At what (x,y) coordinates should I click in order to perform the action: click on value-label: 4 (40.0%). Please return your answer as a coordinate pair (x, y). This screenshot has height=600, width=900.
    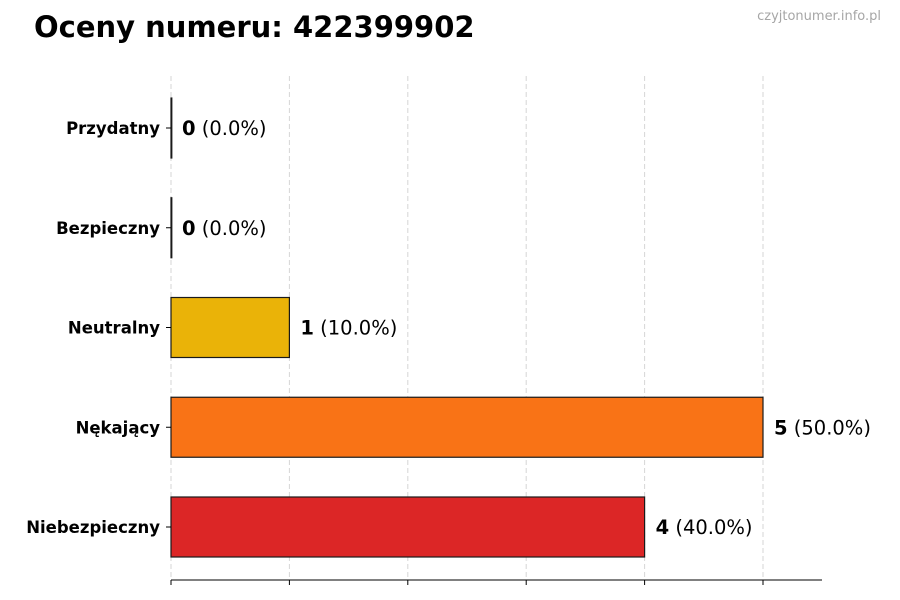
    Looking at the image, I should click on (704, 527).